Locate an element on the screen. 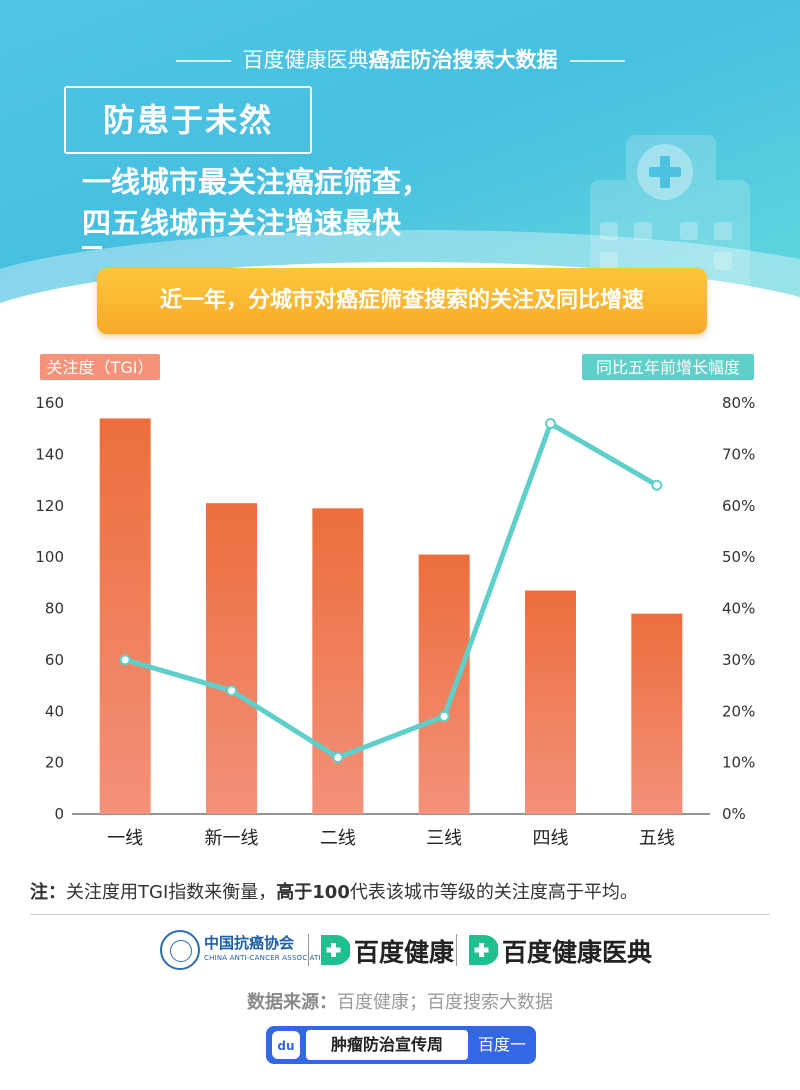 This screenshot has width=800, height=1090. logo-baidu-health-dict: 百度健康医典 is located at coordinates (577, 952).